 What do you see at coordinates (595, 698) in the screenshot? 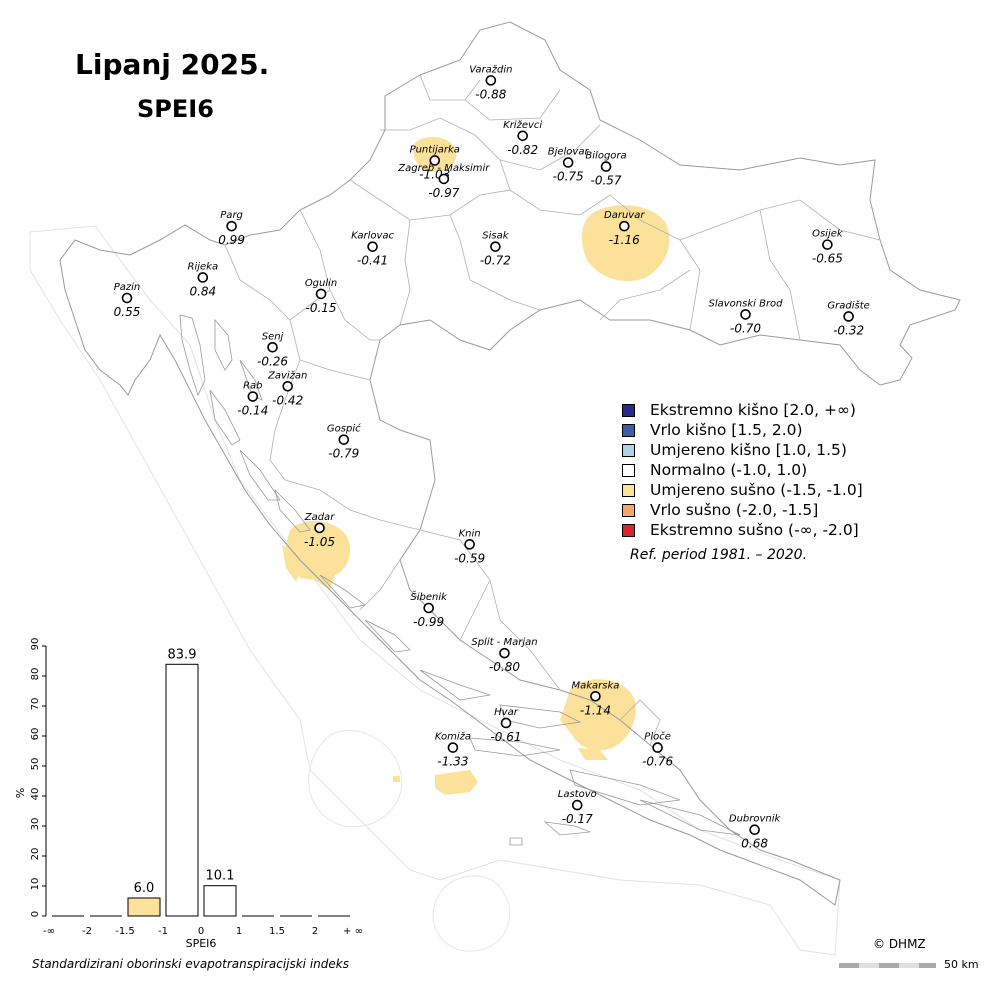
I see `station: Makarska -1.14` at bounding box center [595, 698].